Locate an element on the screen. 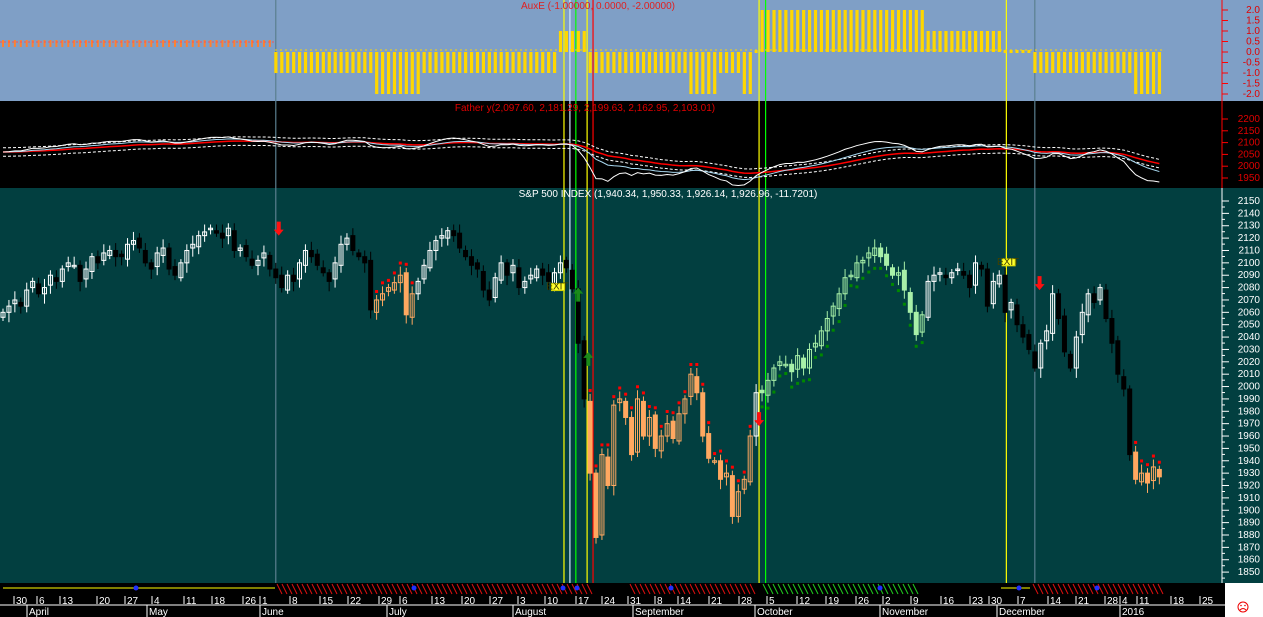 Image resolution: width=1263 pixels, height=617 pixels. date-tick-label: 4 is located at coordinates (157, 601).